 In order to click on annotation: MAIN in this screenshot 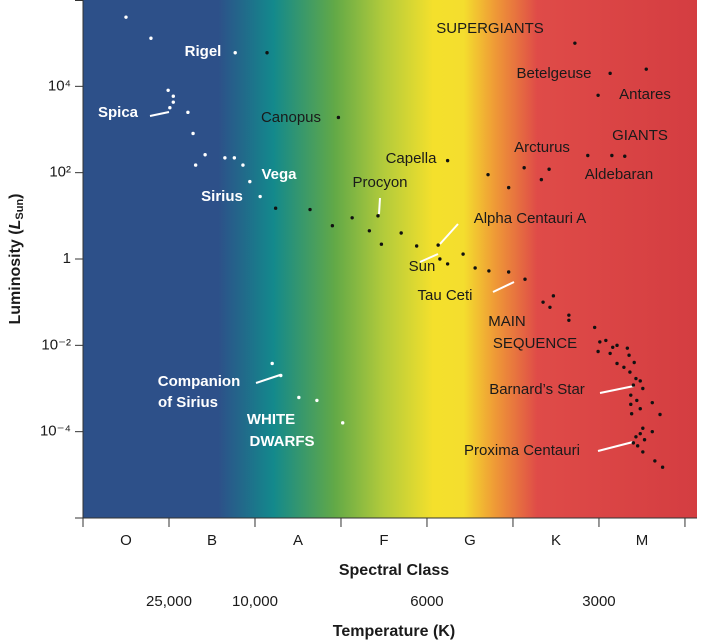, I will do `click(507, 321)`.